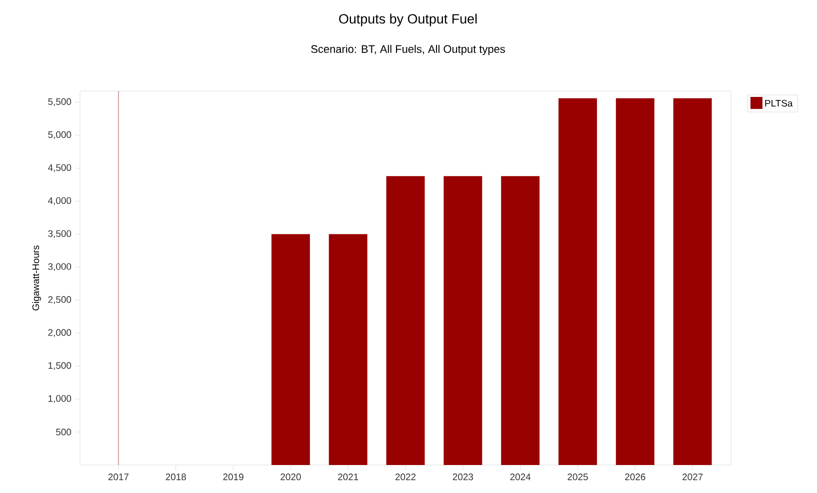  I want to click on x-tick-label: 2019, so click(233, 477).